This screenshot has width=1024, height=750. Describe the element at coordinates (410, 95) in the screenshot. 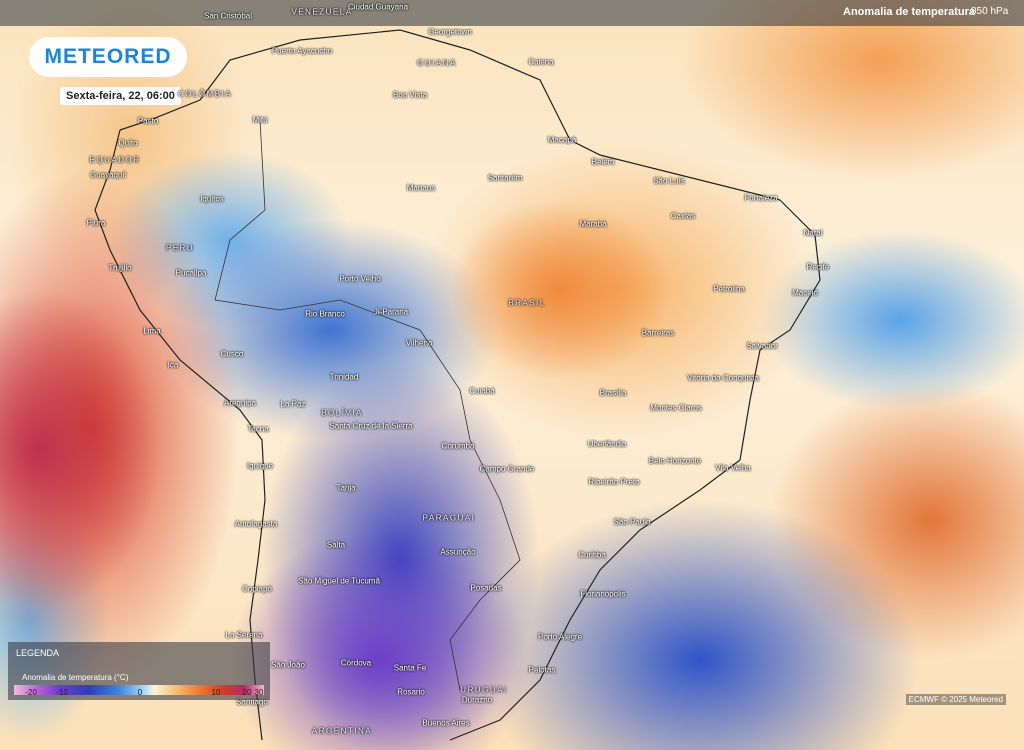

I see `city-label: Boa Vista` at that location.